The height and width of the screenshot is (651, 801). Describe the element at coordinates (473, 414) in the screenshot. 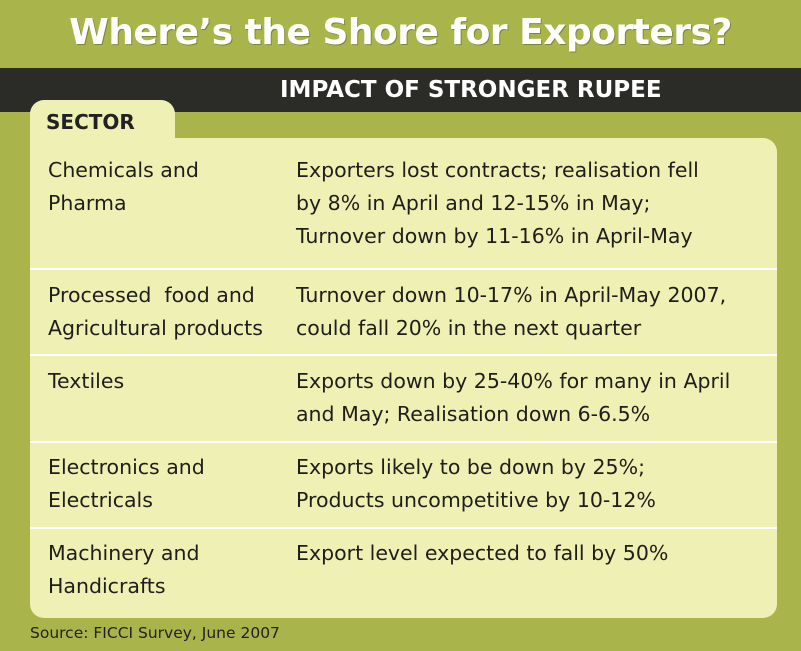

I see `impact-line: and May; Realisation down 6-6.5%` at that location.